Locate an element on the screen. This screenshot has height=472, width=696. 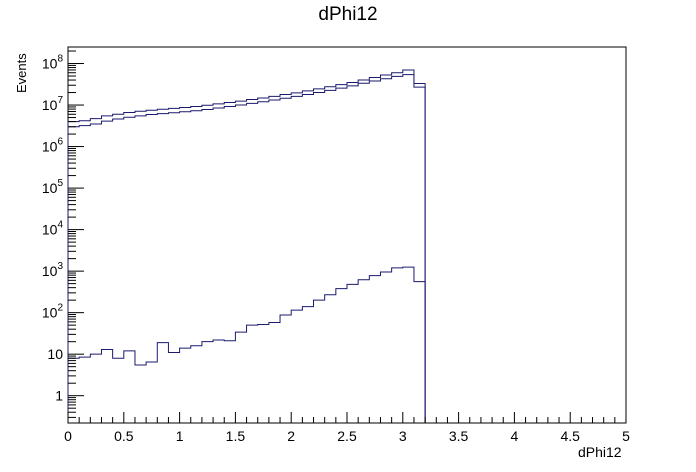
x-tick-label: 5 is located at coordinates (626, 436).